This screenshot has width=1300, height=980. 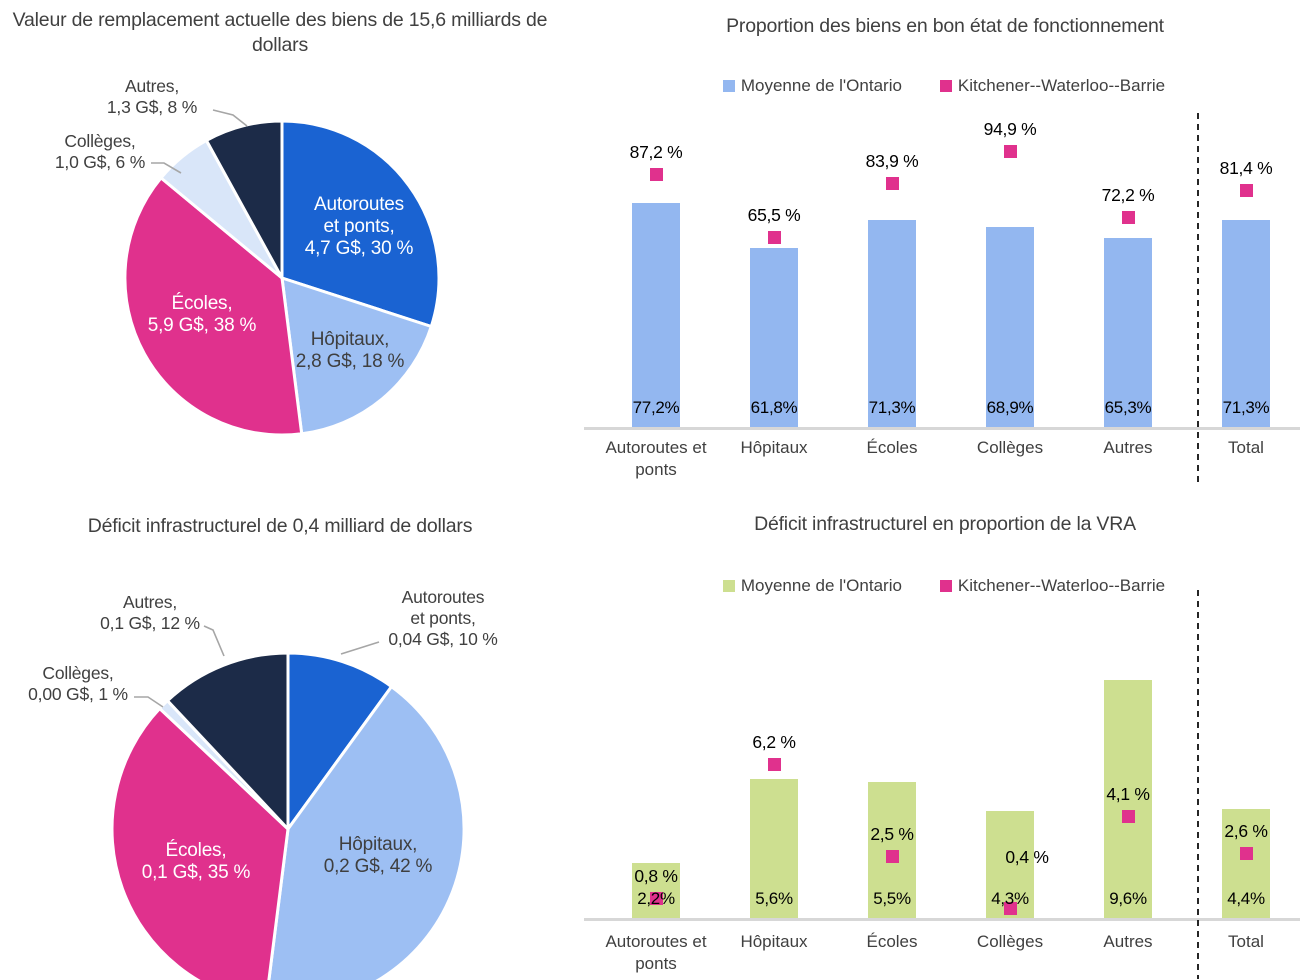 What do you see at coordinates (366, 832) in the screenshot?
I see `pie-slice-Hôpitaux` at bounding box center [366, 832].